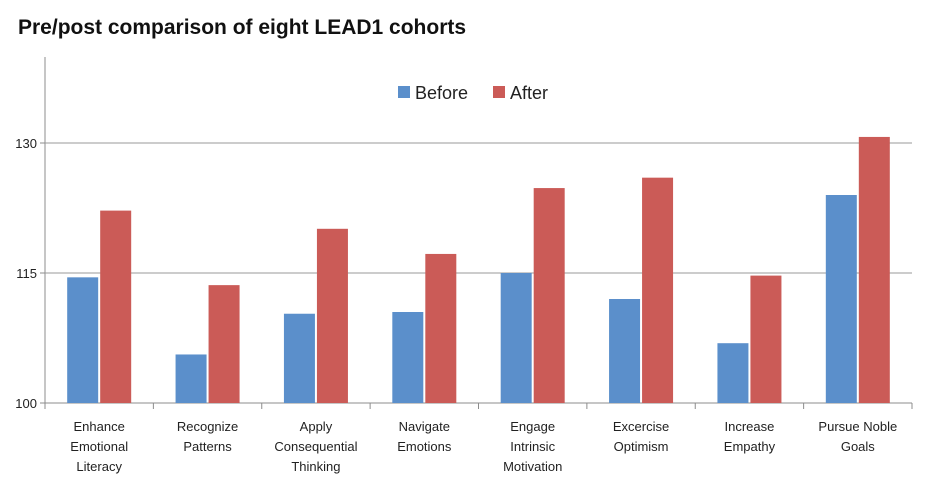 Image resolution: width=940 pixels, height=493 pixels. I want to click on y-tick-label: 115, so click(26, 273).